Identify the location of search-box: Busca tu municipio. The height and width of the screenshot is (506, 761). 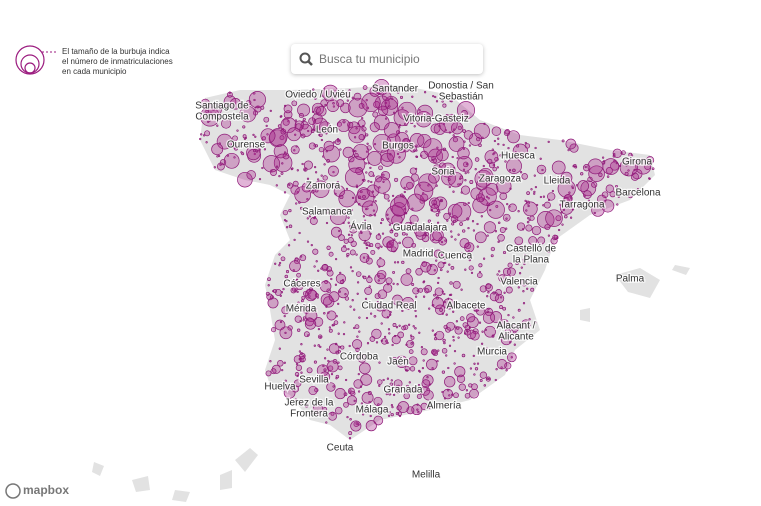
(387, 59).